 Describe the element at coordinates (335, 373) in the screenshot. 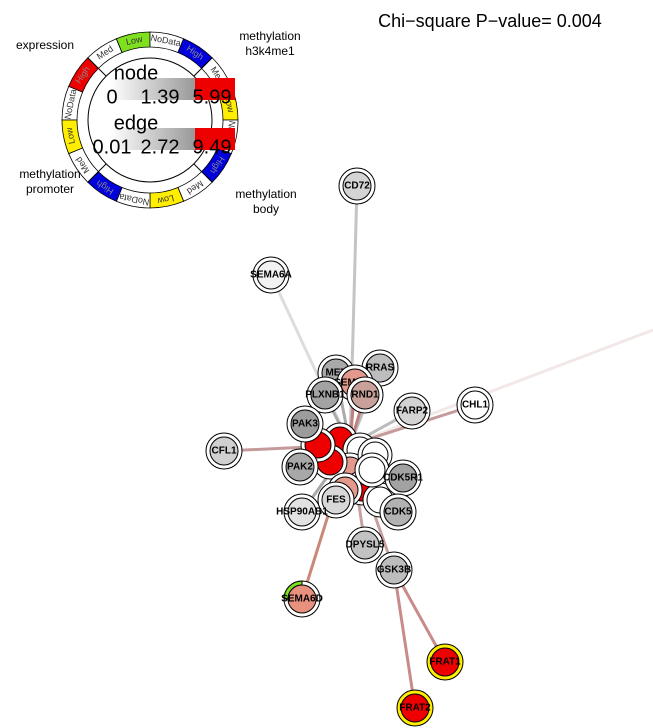

I see `node-label: MET` at that location.